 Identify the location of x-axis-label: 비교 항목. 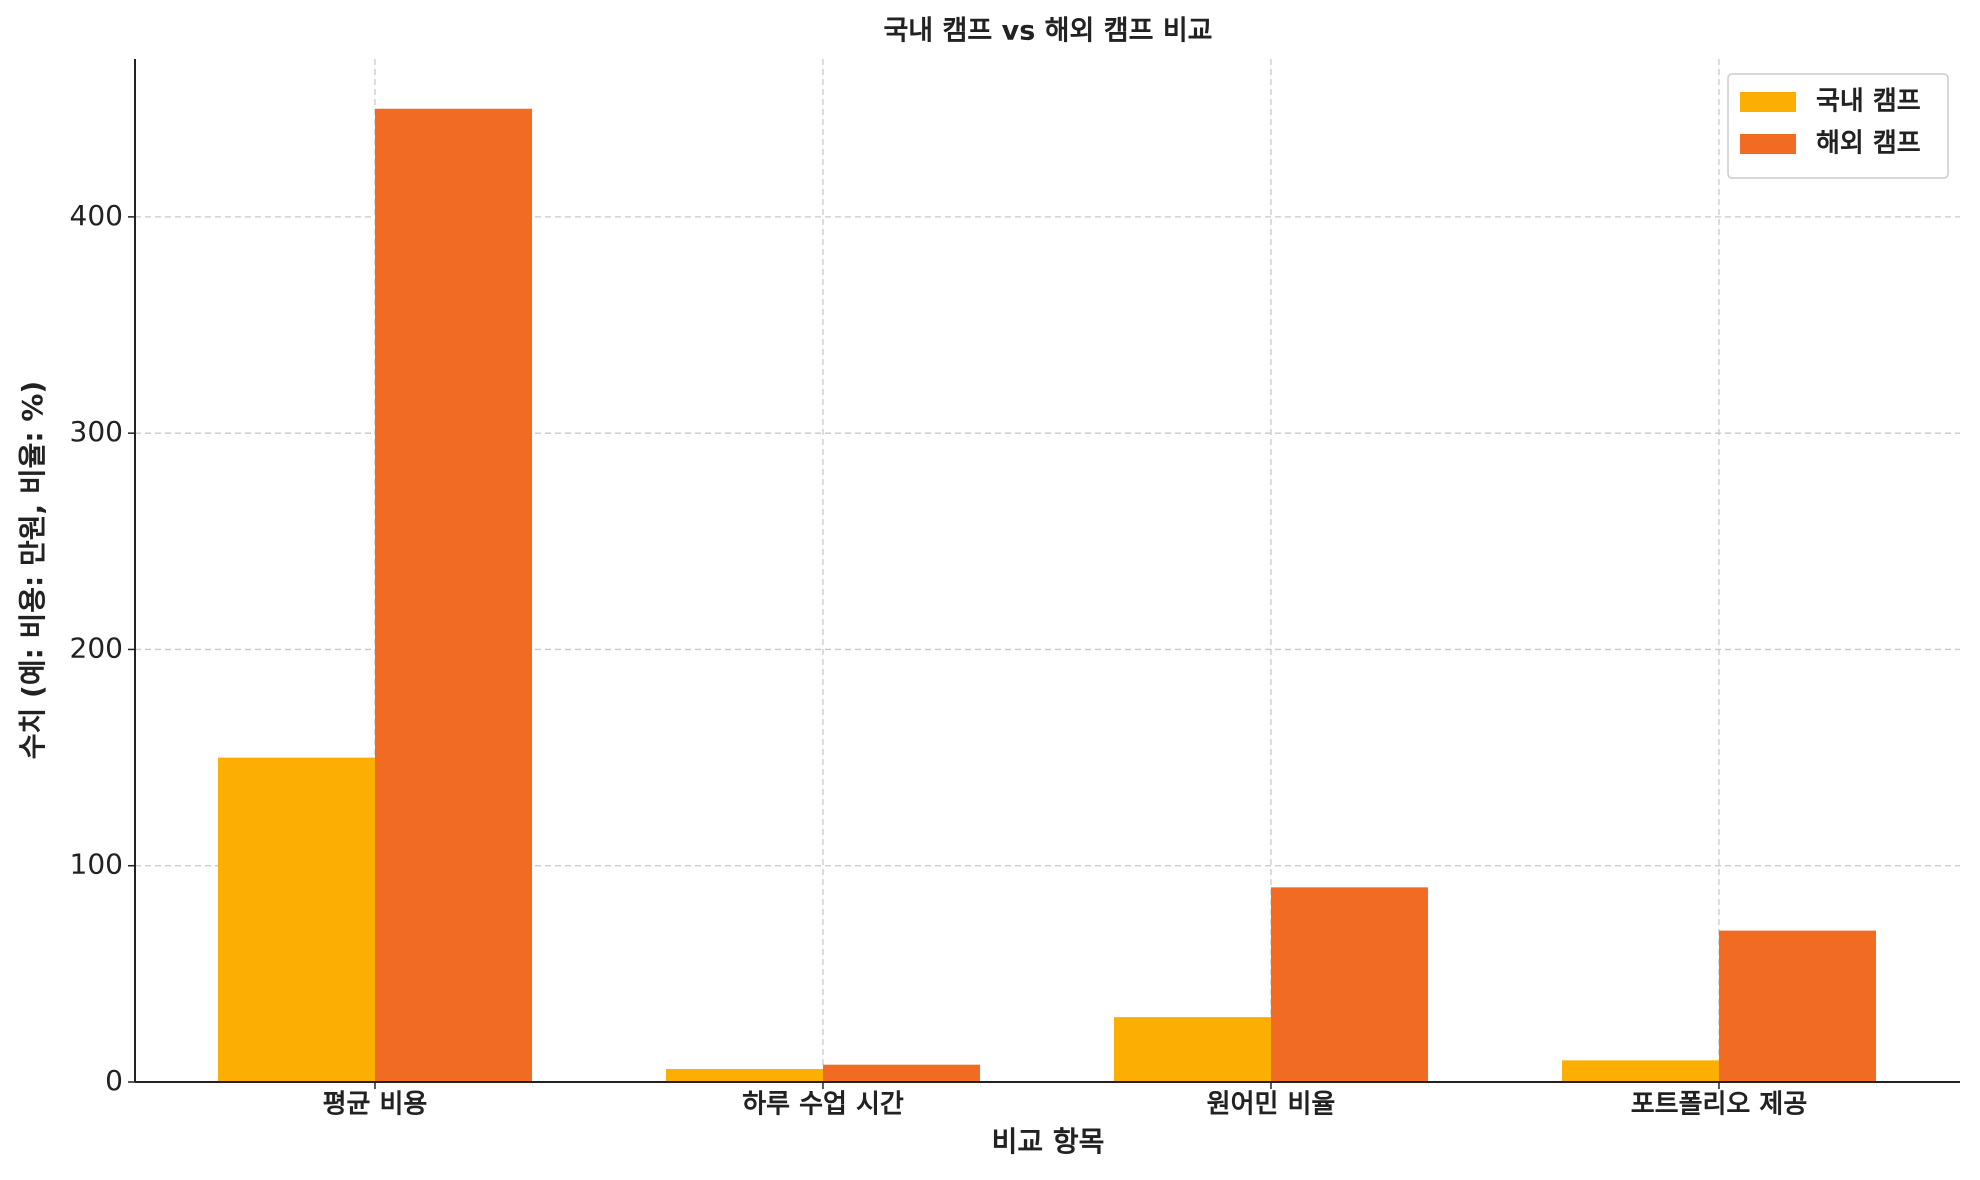
(1048, 1141).